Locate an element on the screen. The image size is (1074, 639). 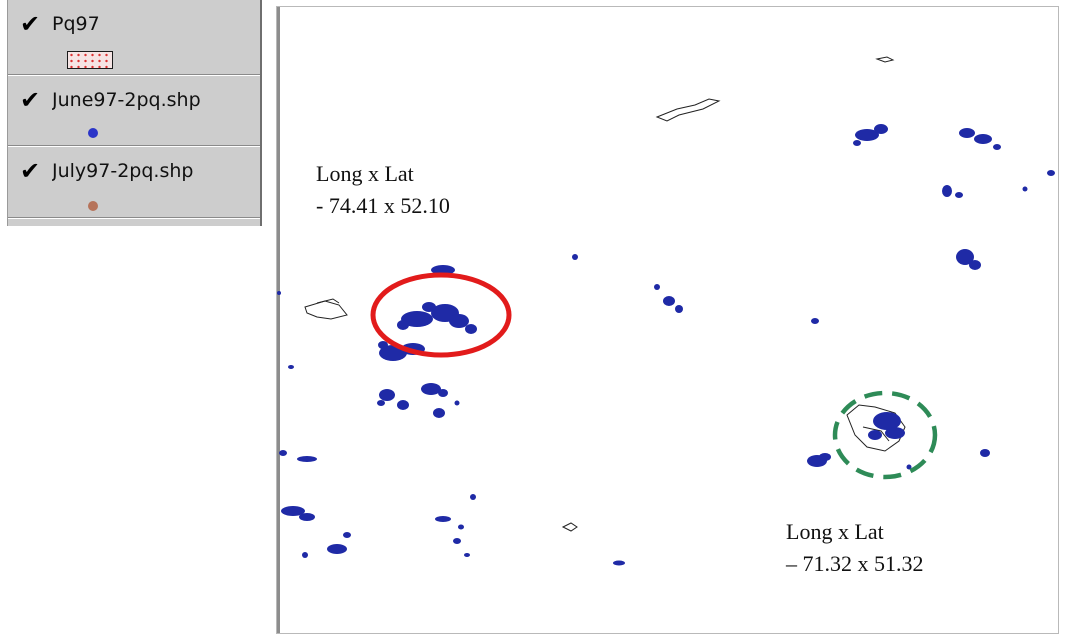
annotation-value: - 74.41 x 52.10 is located at coordinates (383, 205).